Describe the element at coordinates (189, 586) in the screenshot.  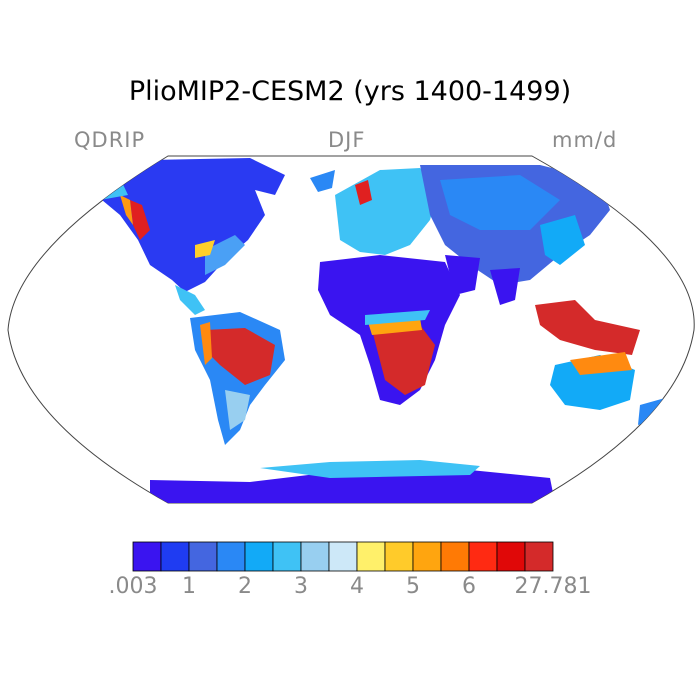
I see `colorbar-tick-label: 1` at that location.